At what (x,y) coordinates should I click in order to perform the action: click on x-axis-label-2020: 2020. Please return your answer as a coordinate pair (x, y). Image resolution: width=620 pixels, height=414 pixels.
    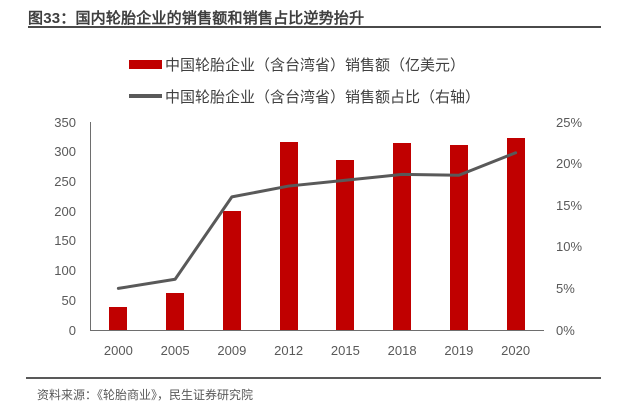
    Looking at the image, I should click on (516, 350).